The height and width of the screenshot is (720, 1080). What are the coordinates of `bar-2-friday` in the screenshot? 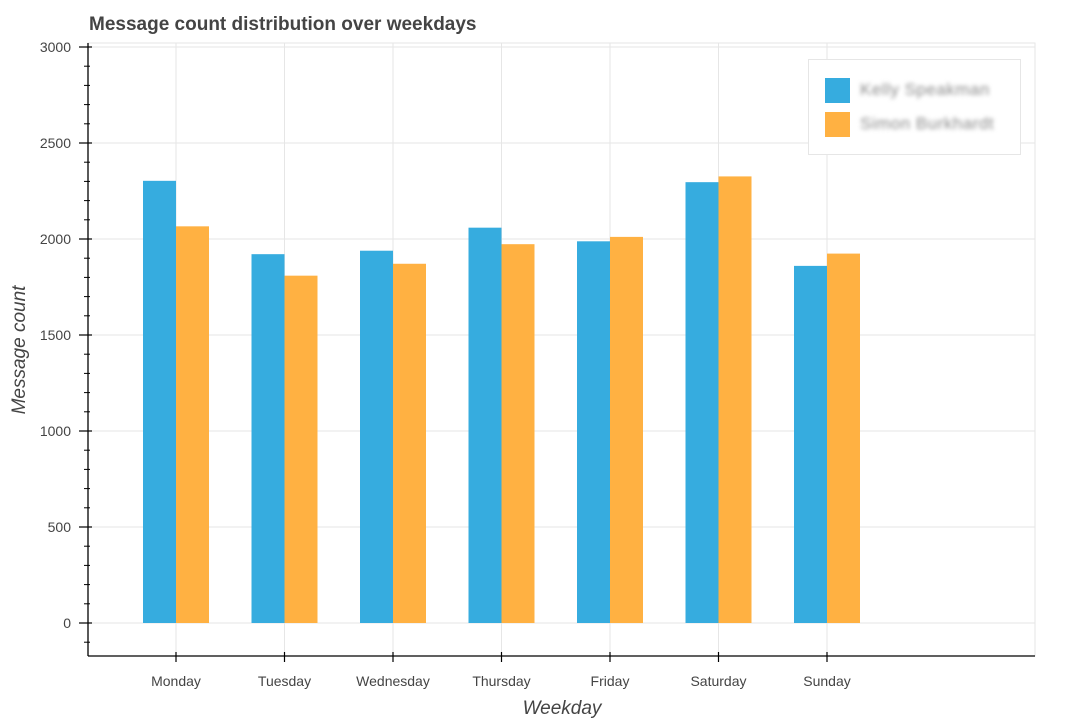 It's located at (626, 429).